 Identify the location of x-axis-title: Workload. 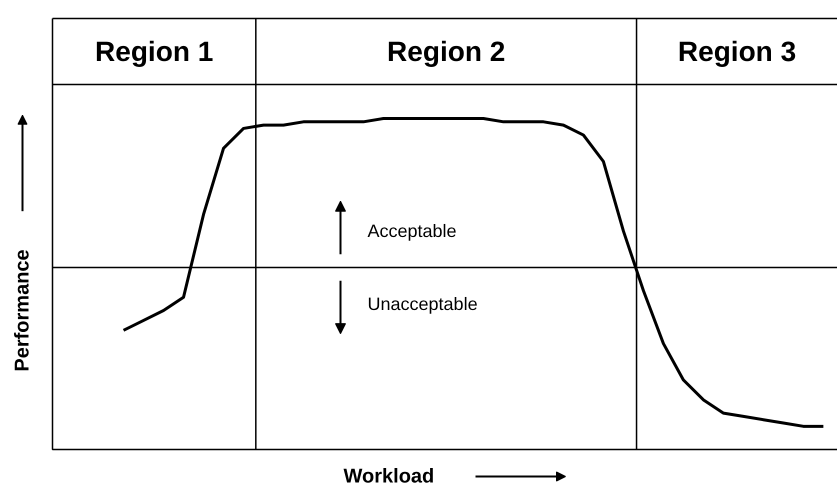
(389, 476).